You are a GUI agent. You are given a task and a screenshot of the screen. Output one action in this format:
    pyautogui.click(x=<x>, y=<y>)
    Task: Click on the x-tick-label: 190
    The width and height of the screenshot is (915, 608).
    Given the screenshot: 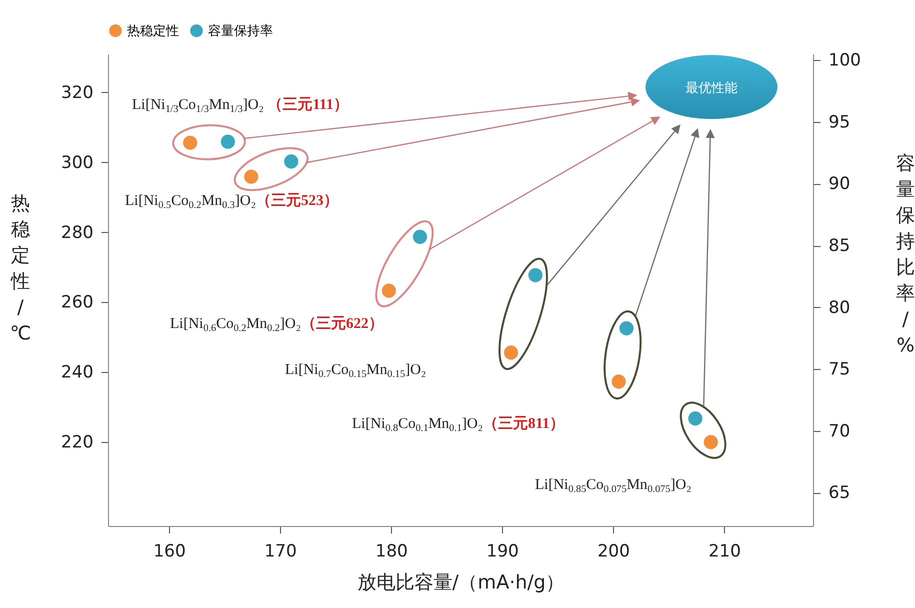 What is the action you would take?
    pyautogui.click(x=502, y=552)
    